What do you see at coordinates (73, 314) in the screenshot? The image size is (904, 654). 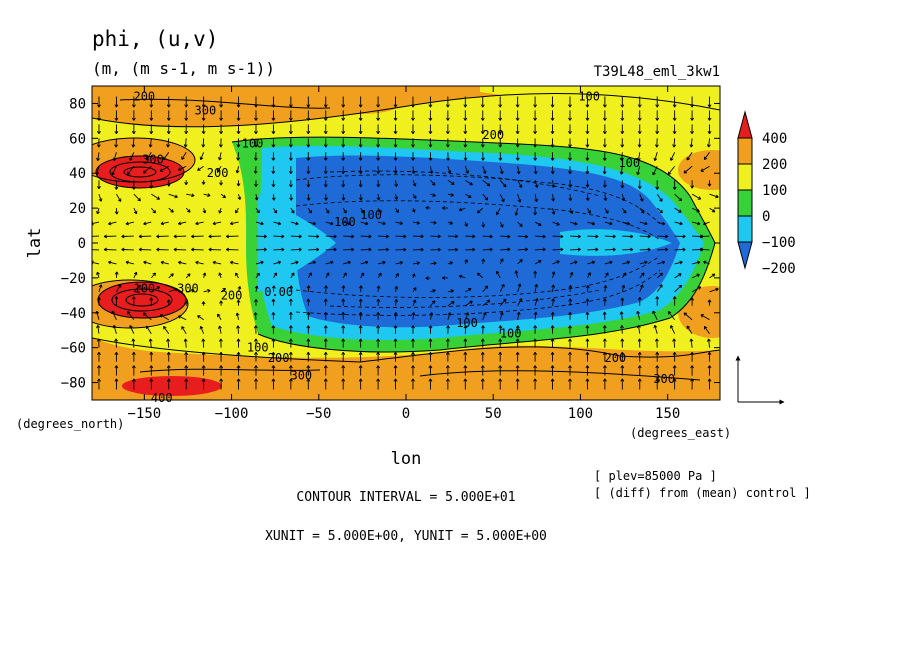 I see `y-tick-label: −40` at bounding box center [73, 314].